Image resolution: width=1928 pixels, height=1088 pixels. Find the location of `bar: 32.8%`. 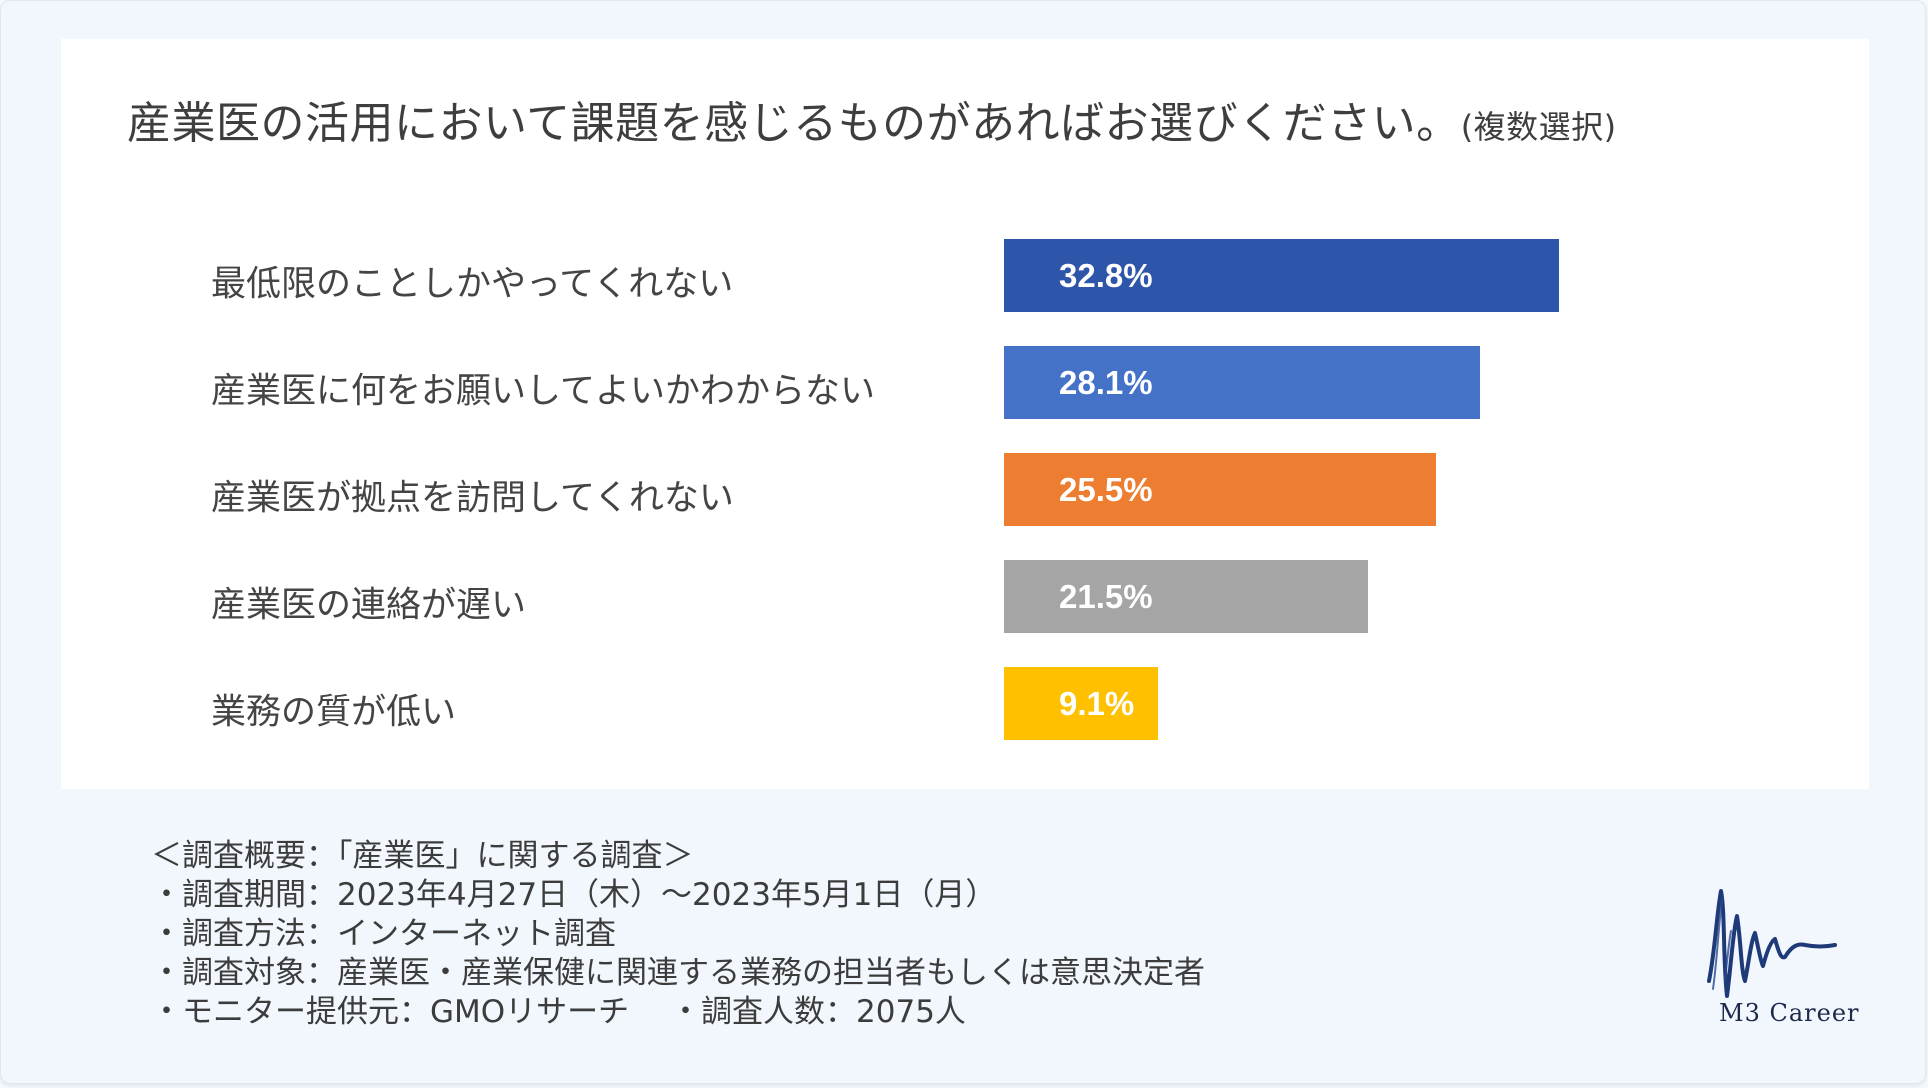

bar: 32.8% is located at coordinates (1282, 275).